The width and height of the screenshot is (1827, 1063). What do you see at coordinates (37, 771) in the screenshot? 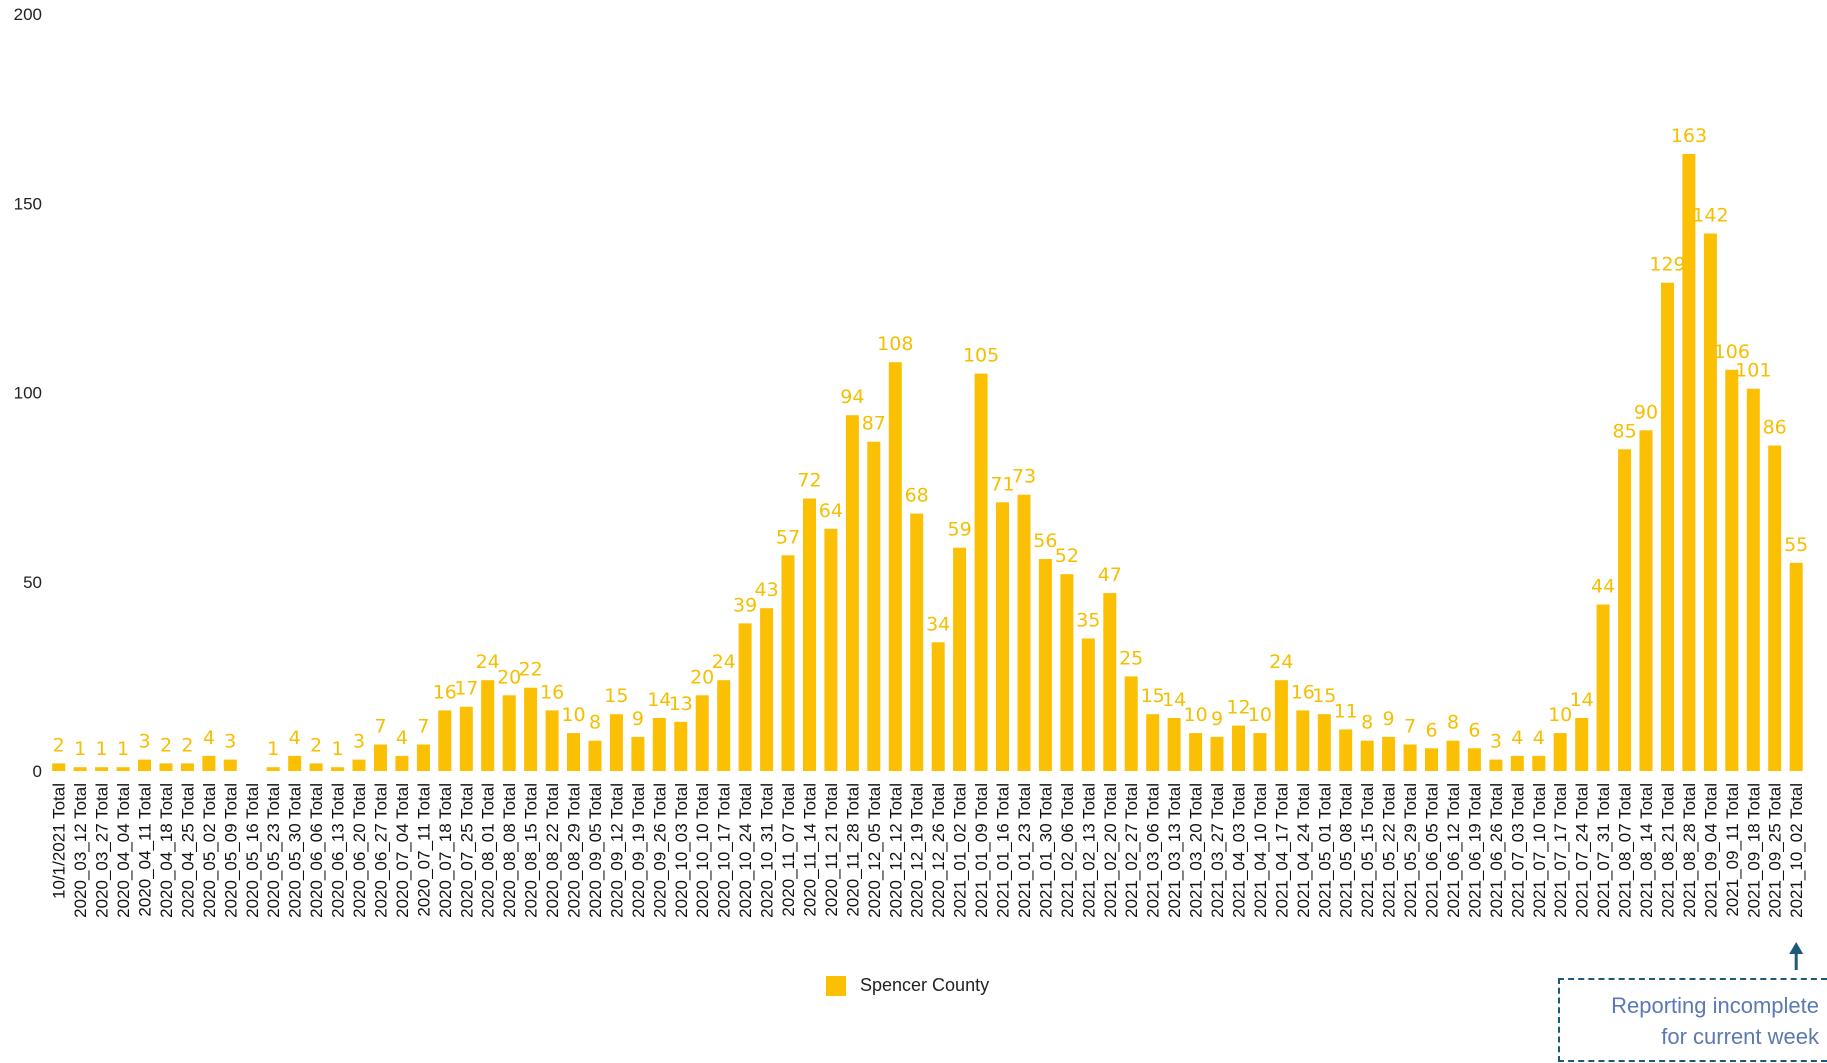
I see `y-tick-label: 0` at bounding box center [37, 771].